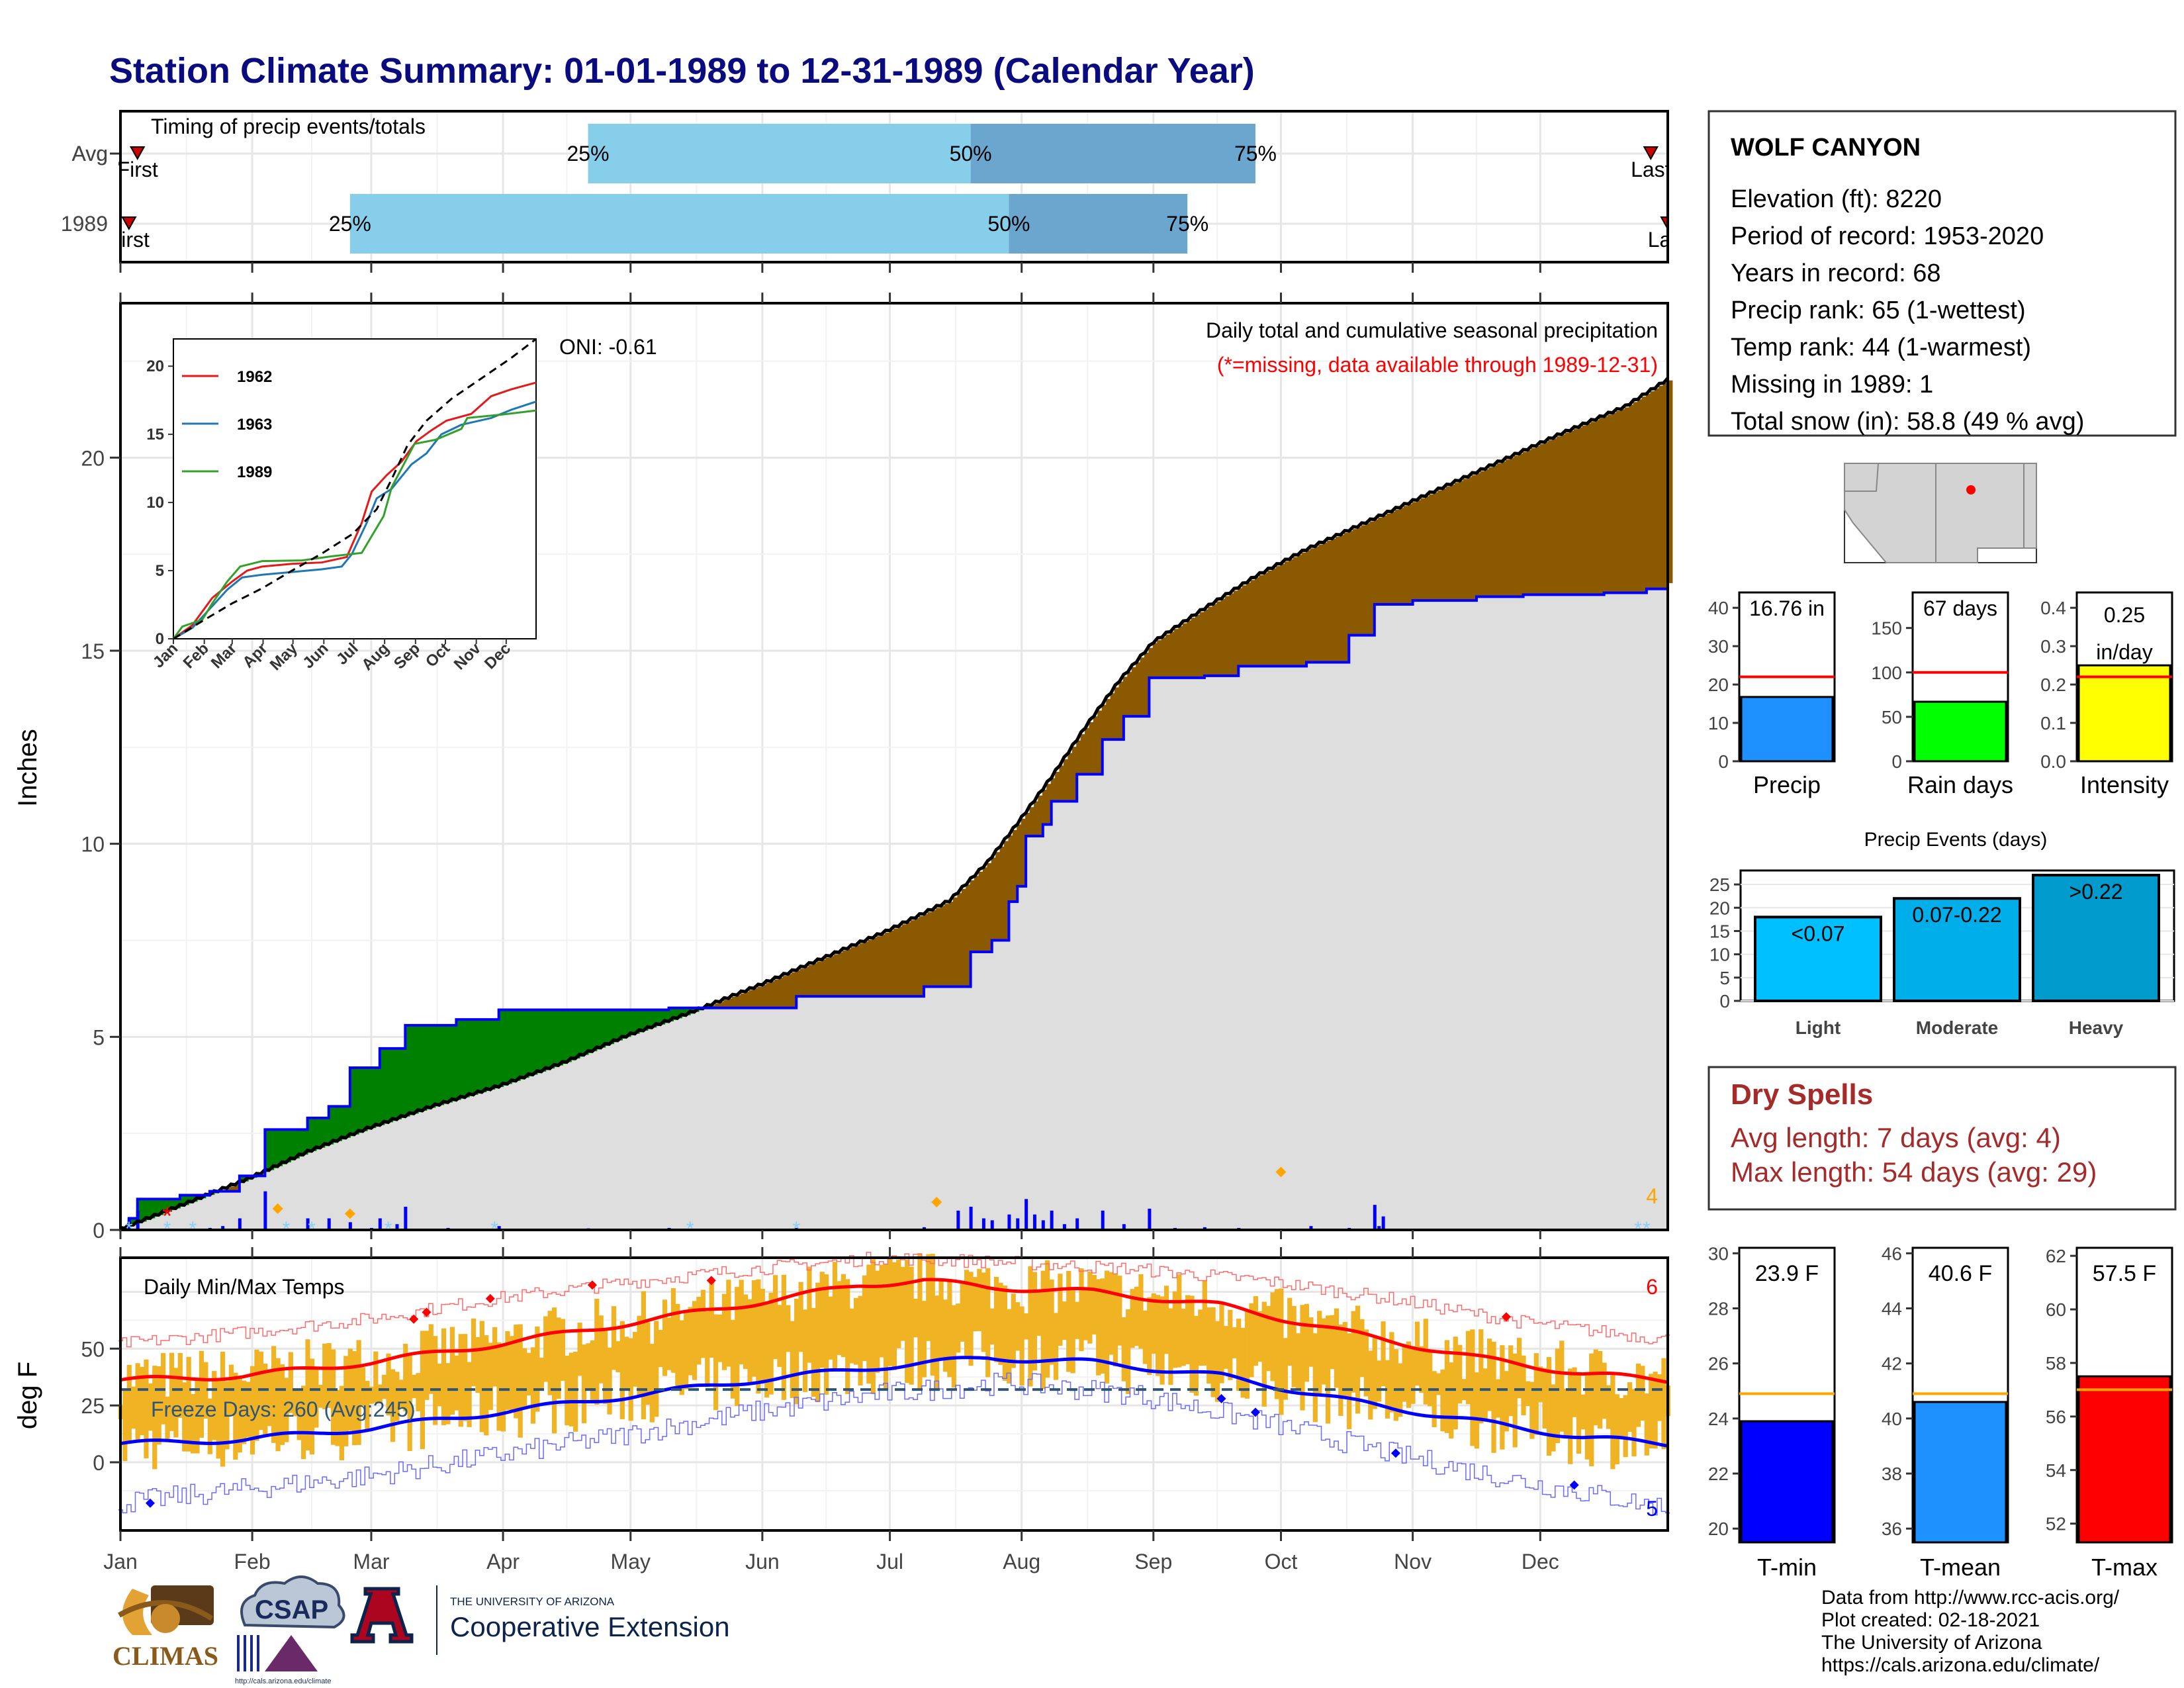  What do you see at coordinates (1960, 608) in the screenshot?
I see `mini-chart-value-label: 67 days` at bounding box center [1960, 608].